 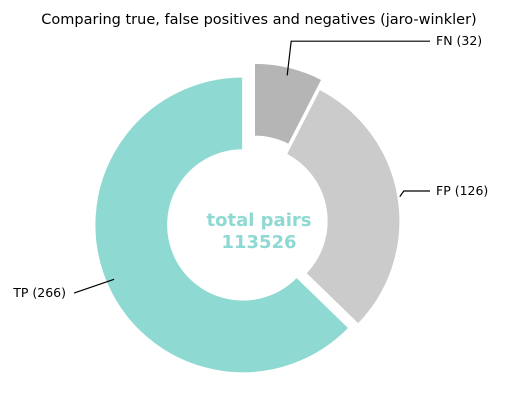 What do you see at coordinates (39, 292) in the screenshot?
I see `slice-label-tp: TP (266)` at bounding box center [39, 292].